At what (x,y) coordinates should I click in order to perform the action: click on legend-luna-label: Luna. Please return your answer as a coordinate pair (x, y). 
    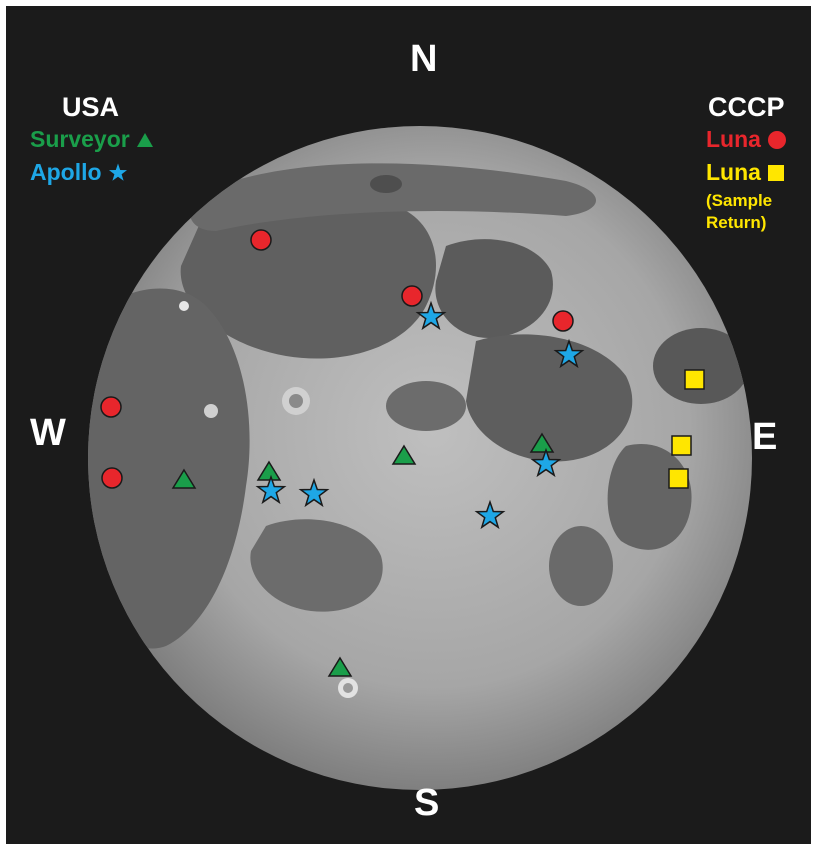
    Looking at the image, I should click on (733, 139).